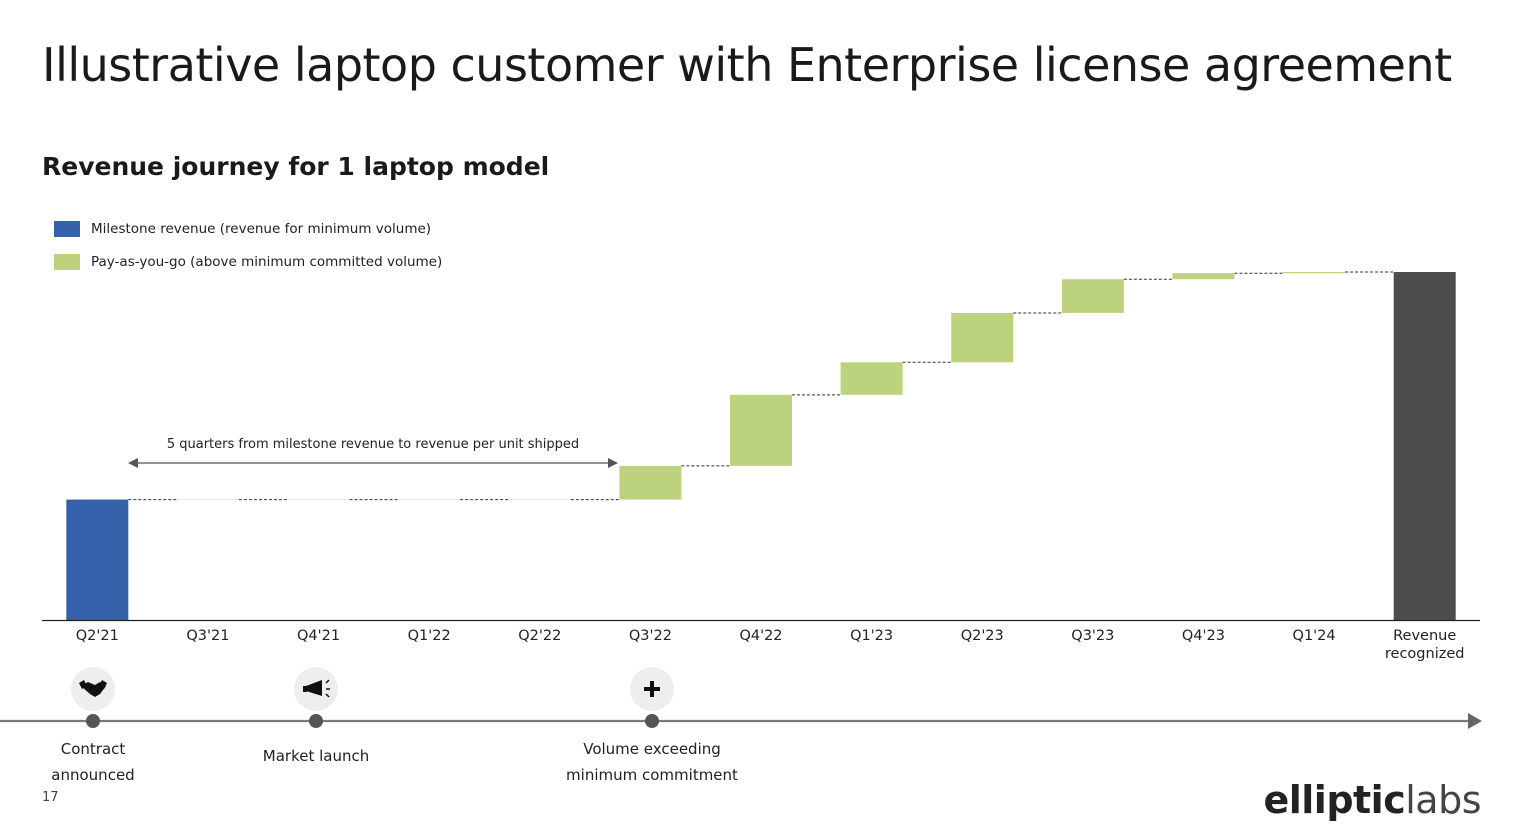 The width and height of the screenshot is (1525, 837). Describe the element at coordinates (50, 797) in the screenshot. I see `page-number: 17` at that location.